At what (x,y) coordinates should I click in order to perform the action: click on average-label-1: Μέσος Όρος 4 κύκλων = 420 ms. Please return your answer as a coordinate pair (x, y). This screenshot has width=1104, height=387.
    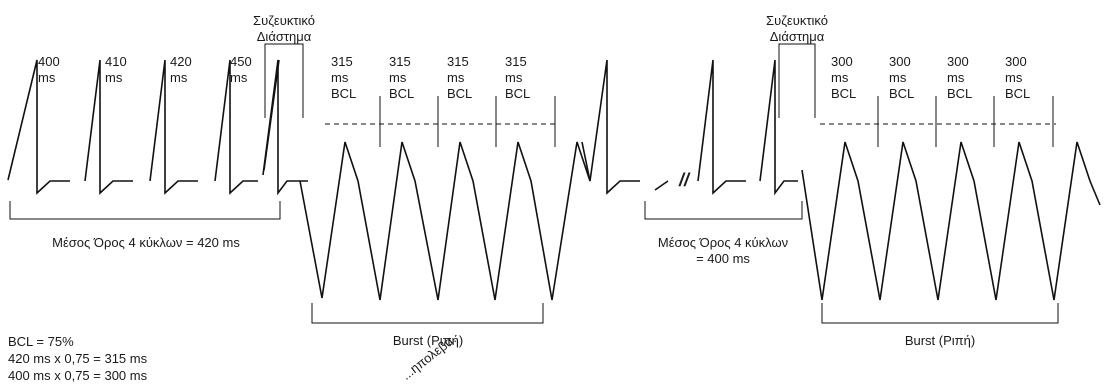
    Looking at the image, I should click on (146, 242).